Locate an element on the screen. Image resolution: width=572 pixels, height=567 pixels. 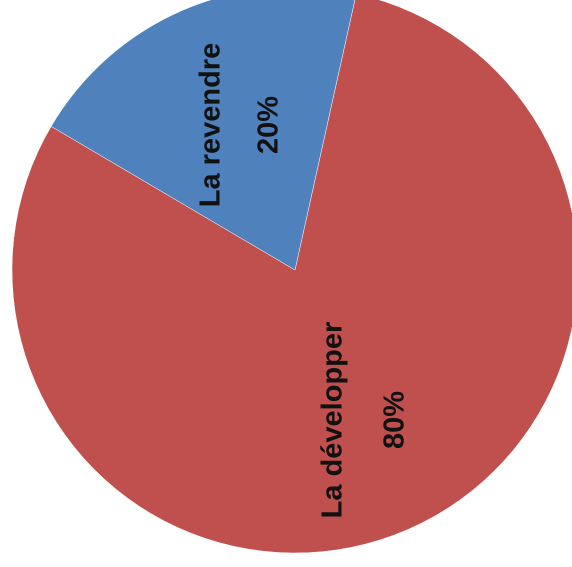
slice-label: La revendre is located at coordinates (211, 125).